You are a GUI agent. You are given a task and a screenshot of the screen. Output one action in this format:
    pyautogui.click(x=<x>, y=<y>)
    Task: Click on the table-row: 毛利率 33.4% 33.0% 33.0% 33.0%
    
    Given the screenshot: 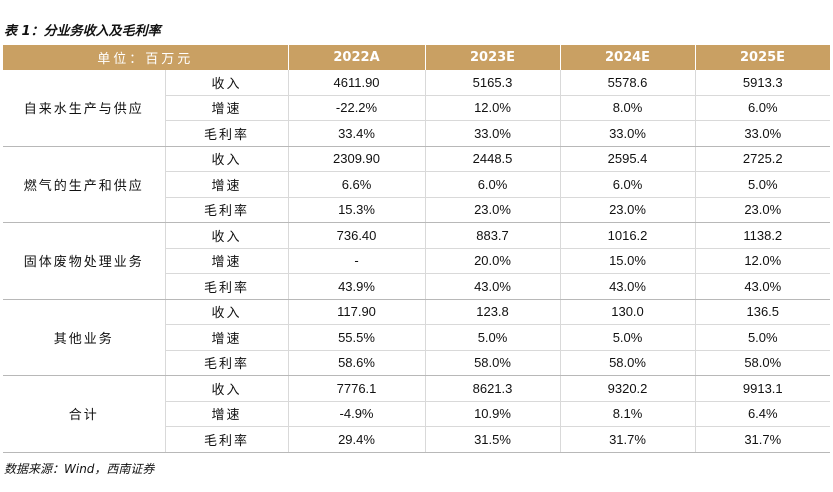 What is the action you would take?
    pyautogui.click(x=417, y=133)
    